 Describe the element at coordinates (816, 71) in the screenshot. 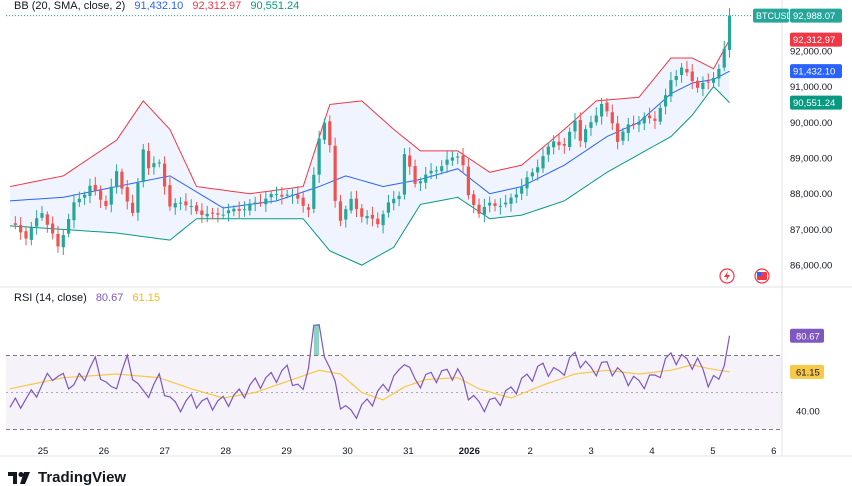

I see `price-label-basis` at that location.